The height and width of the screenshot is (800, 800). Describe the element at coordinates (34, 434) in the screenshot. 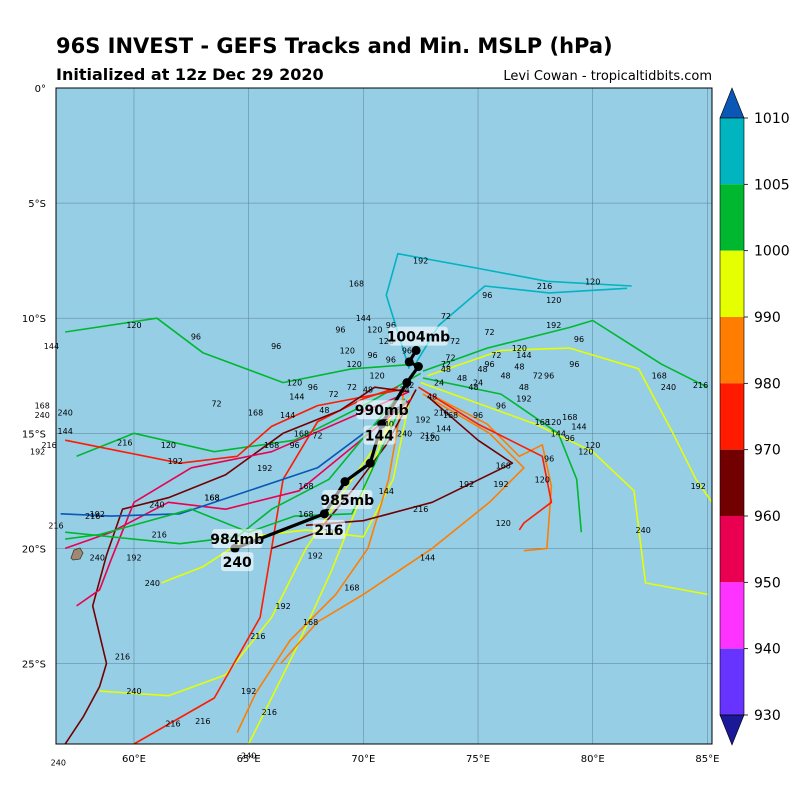

I see `lat-tick-label: 15°S` at that location.